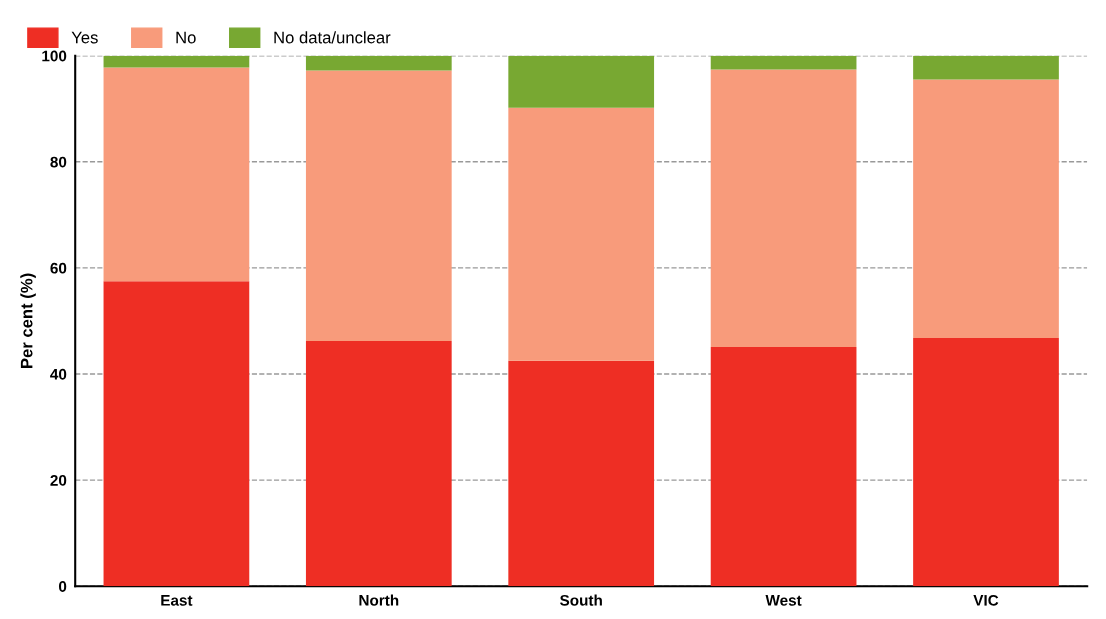 This screenshot has width=1106, height=619. I want to click on legend-label: No, so click(186, 37).